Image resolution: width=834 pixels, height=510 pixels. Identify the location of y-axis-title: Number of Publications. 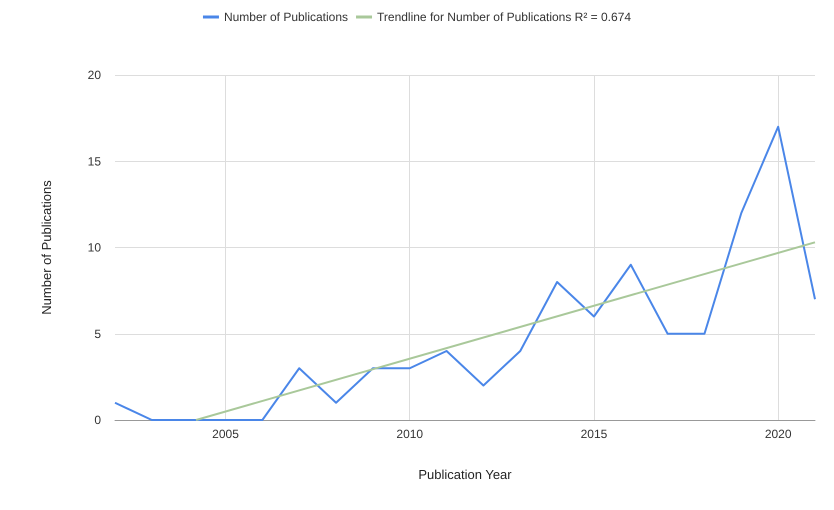
(46, 247).